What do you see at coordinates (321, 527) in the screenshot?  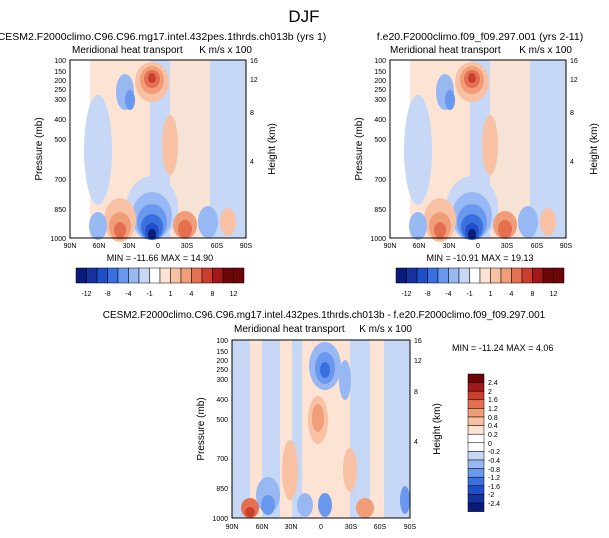 I see `panel-3-x-ticks: 90N 60N 30N 0 30S 60S 90S` at bounding box center [321, 527].